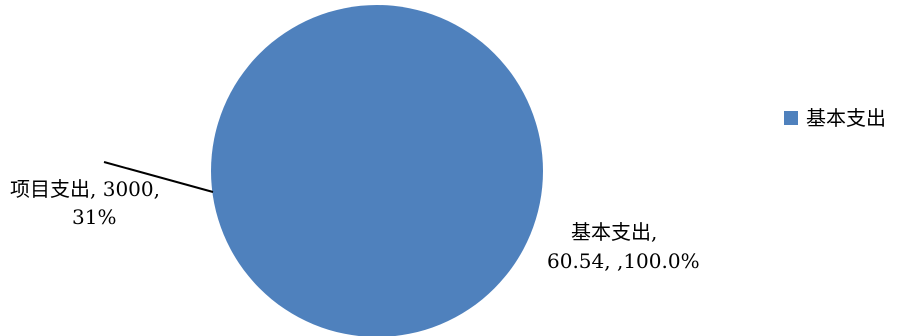 This screenshot has height=336, width=919. Describe the element at coordinates (791, 118) in the screenshot. I see `legend-swatch-basic-expense` at that location.